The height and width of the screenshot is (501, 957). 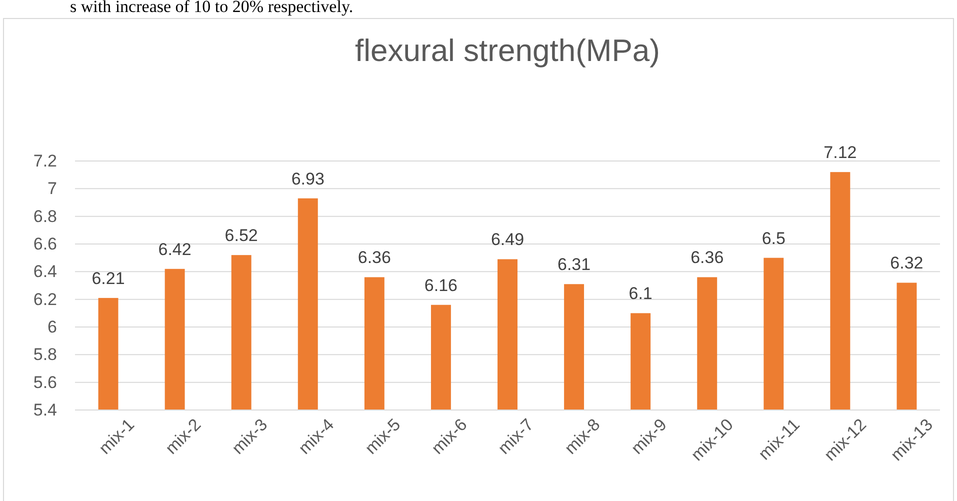 I want to click on data-label: 6.21, so click(x=108, y=278).